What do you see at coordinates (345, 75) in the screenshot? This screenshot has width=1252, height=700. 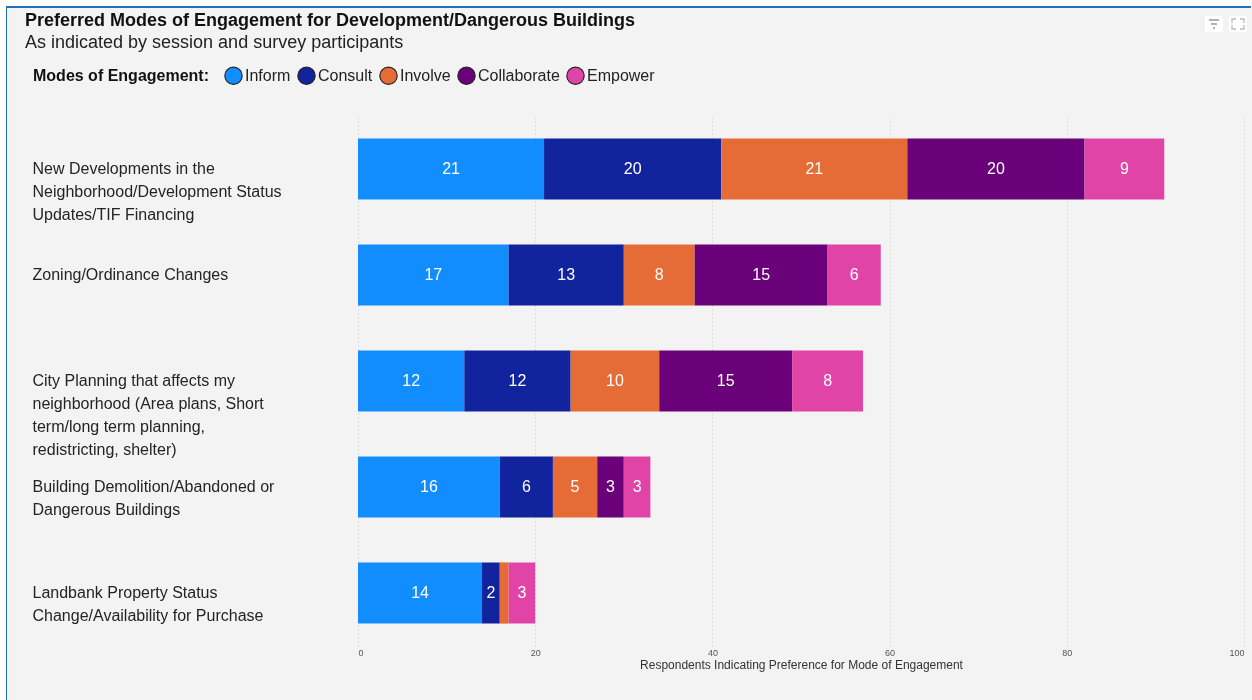 I see `legend-label: Consult` at bounding box center [345, 75].